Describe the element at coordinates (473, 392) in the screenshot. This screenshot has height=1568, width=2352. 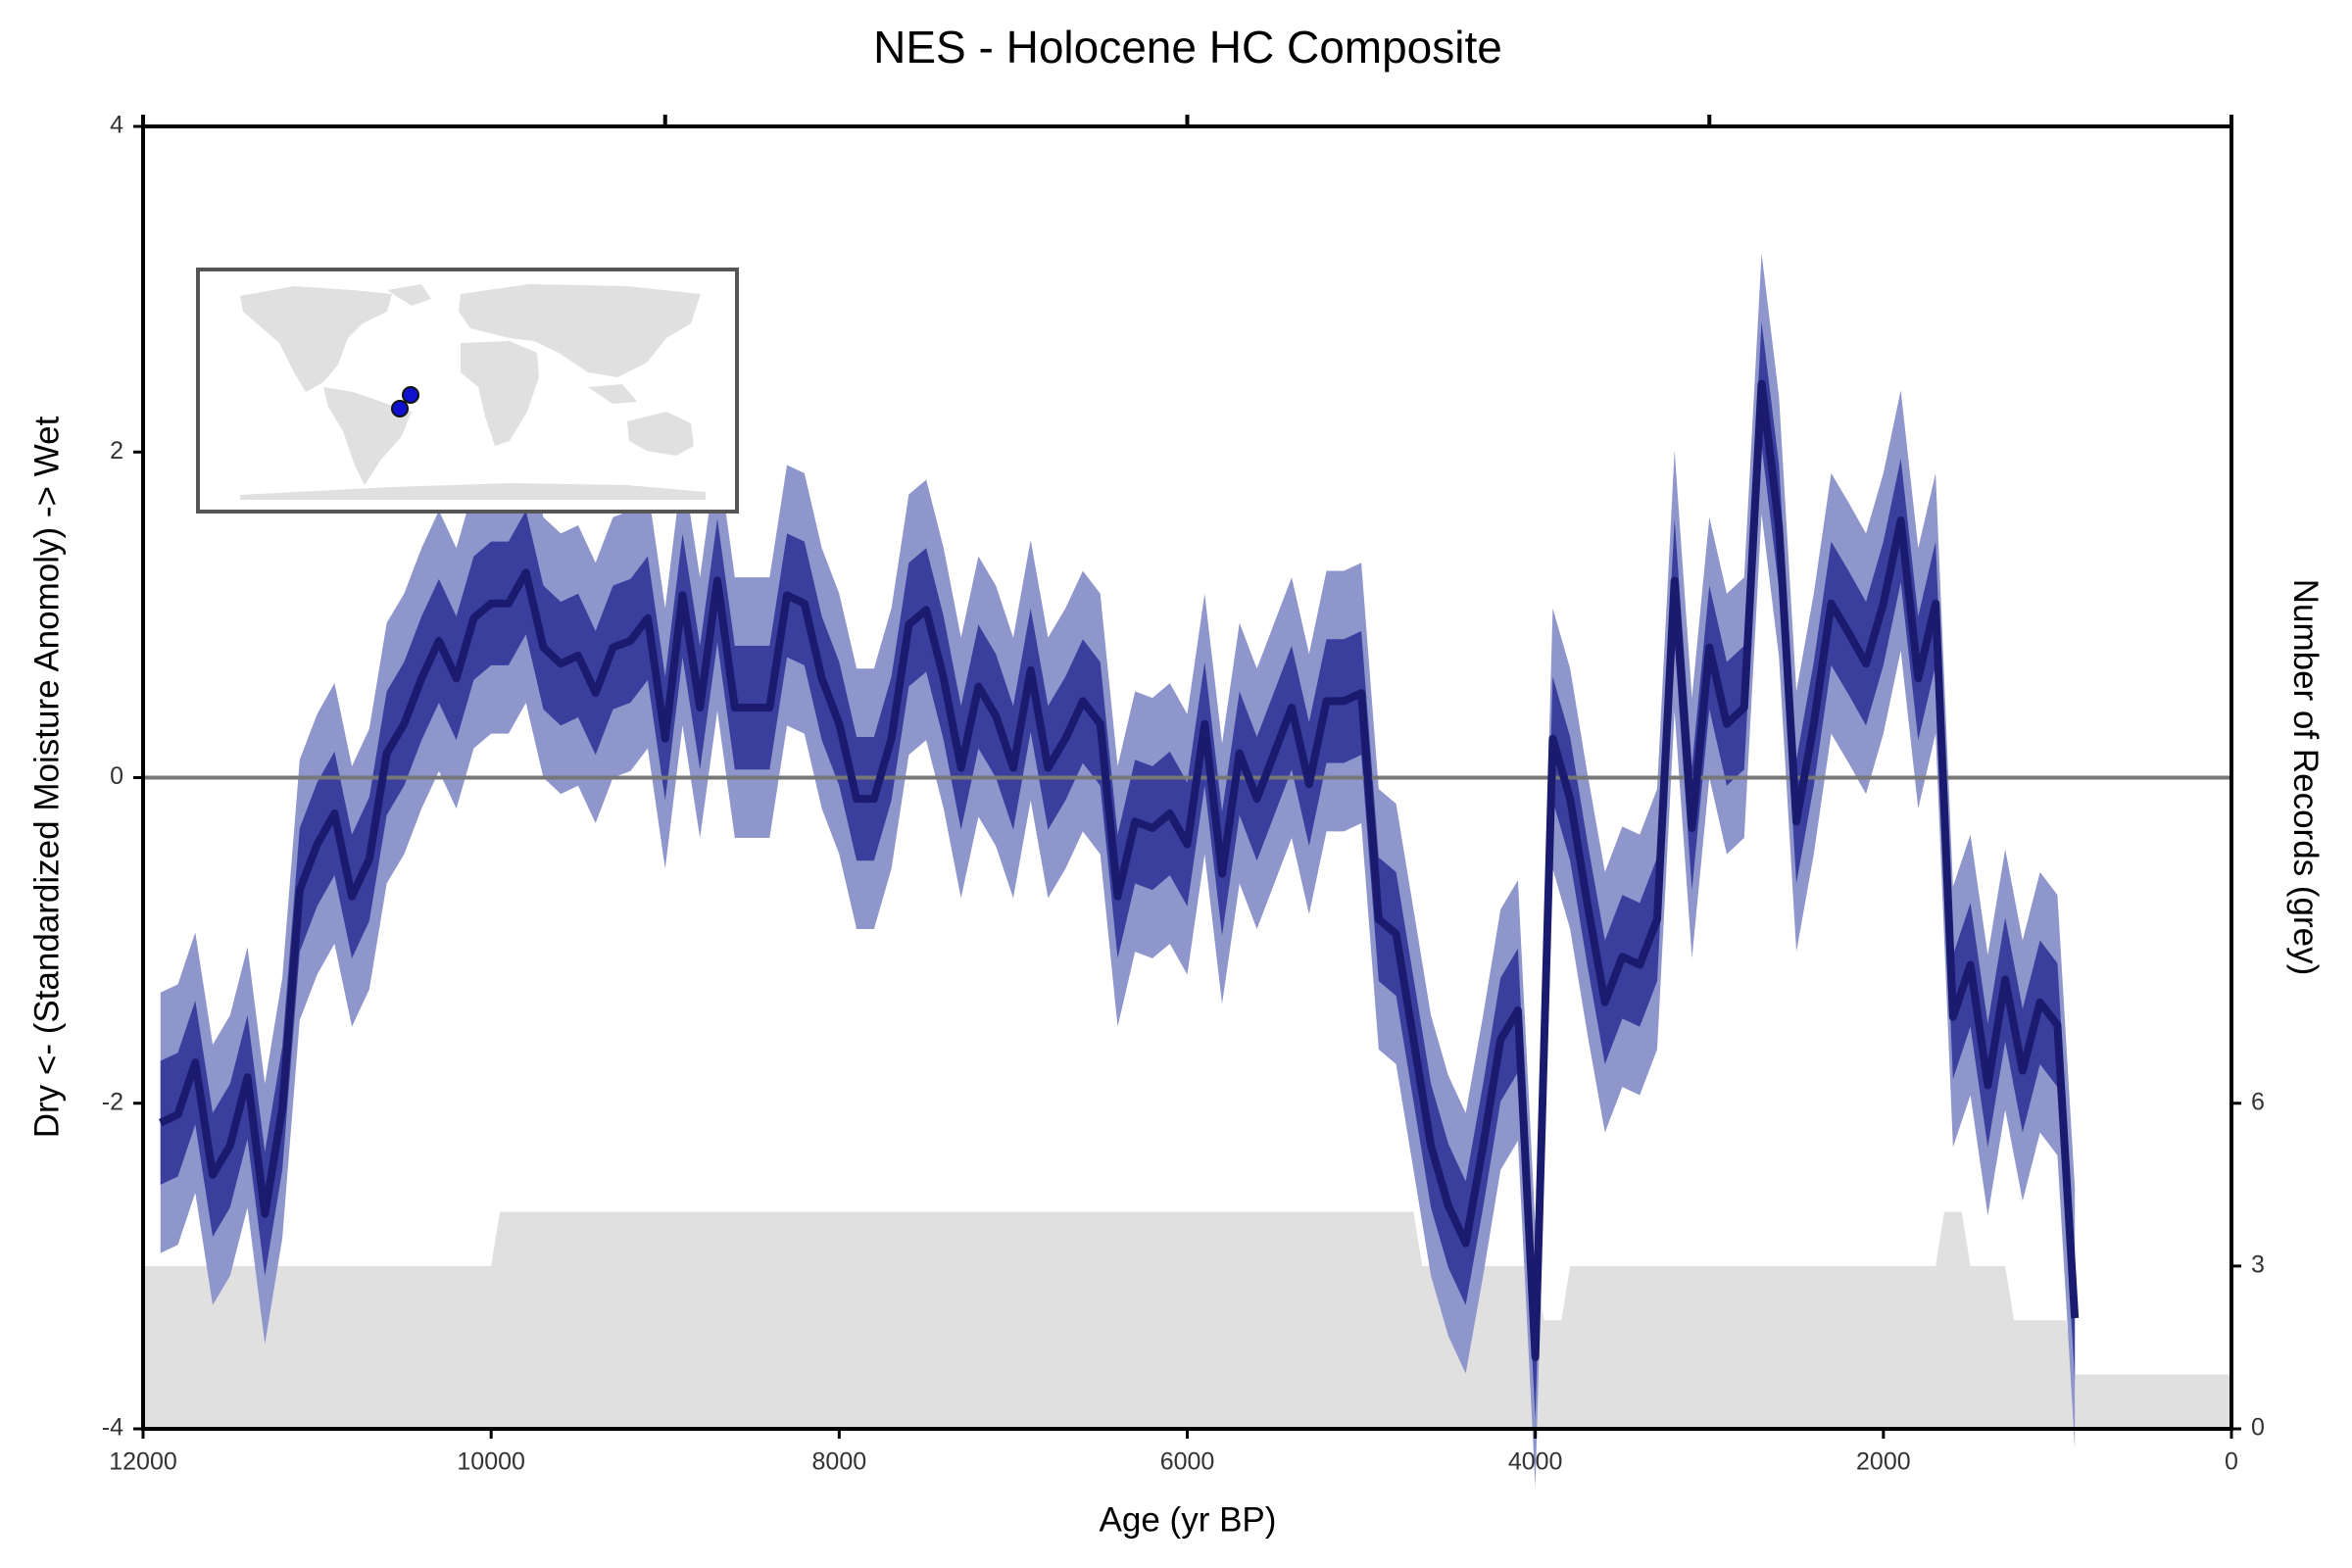
I see `continents` at that location.